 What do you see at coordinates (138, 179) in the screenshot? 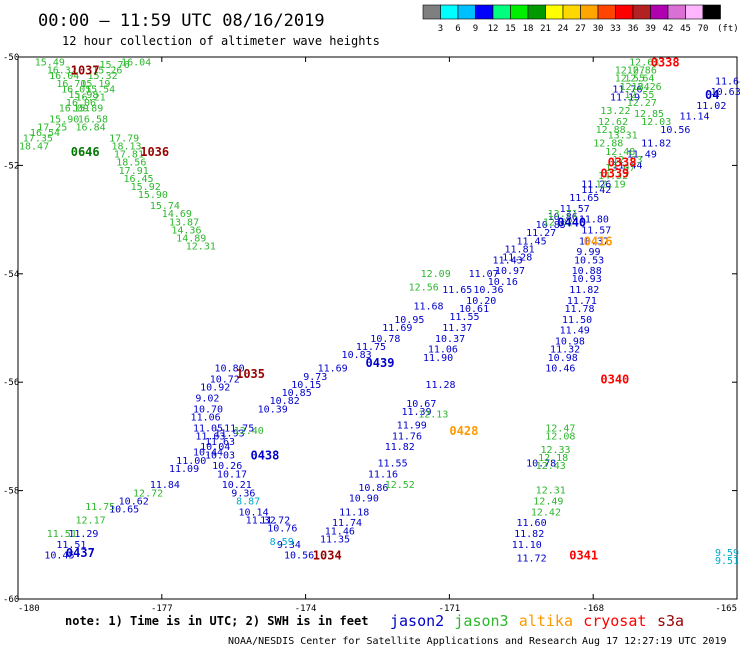
I see `wave-height-value: 16.45` at bounding box center [138, 179].